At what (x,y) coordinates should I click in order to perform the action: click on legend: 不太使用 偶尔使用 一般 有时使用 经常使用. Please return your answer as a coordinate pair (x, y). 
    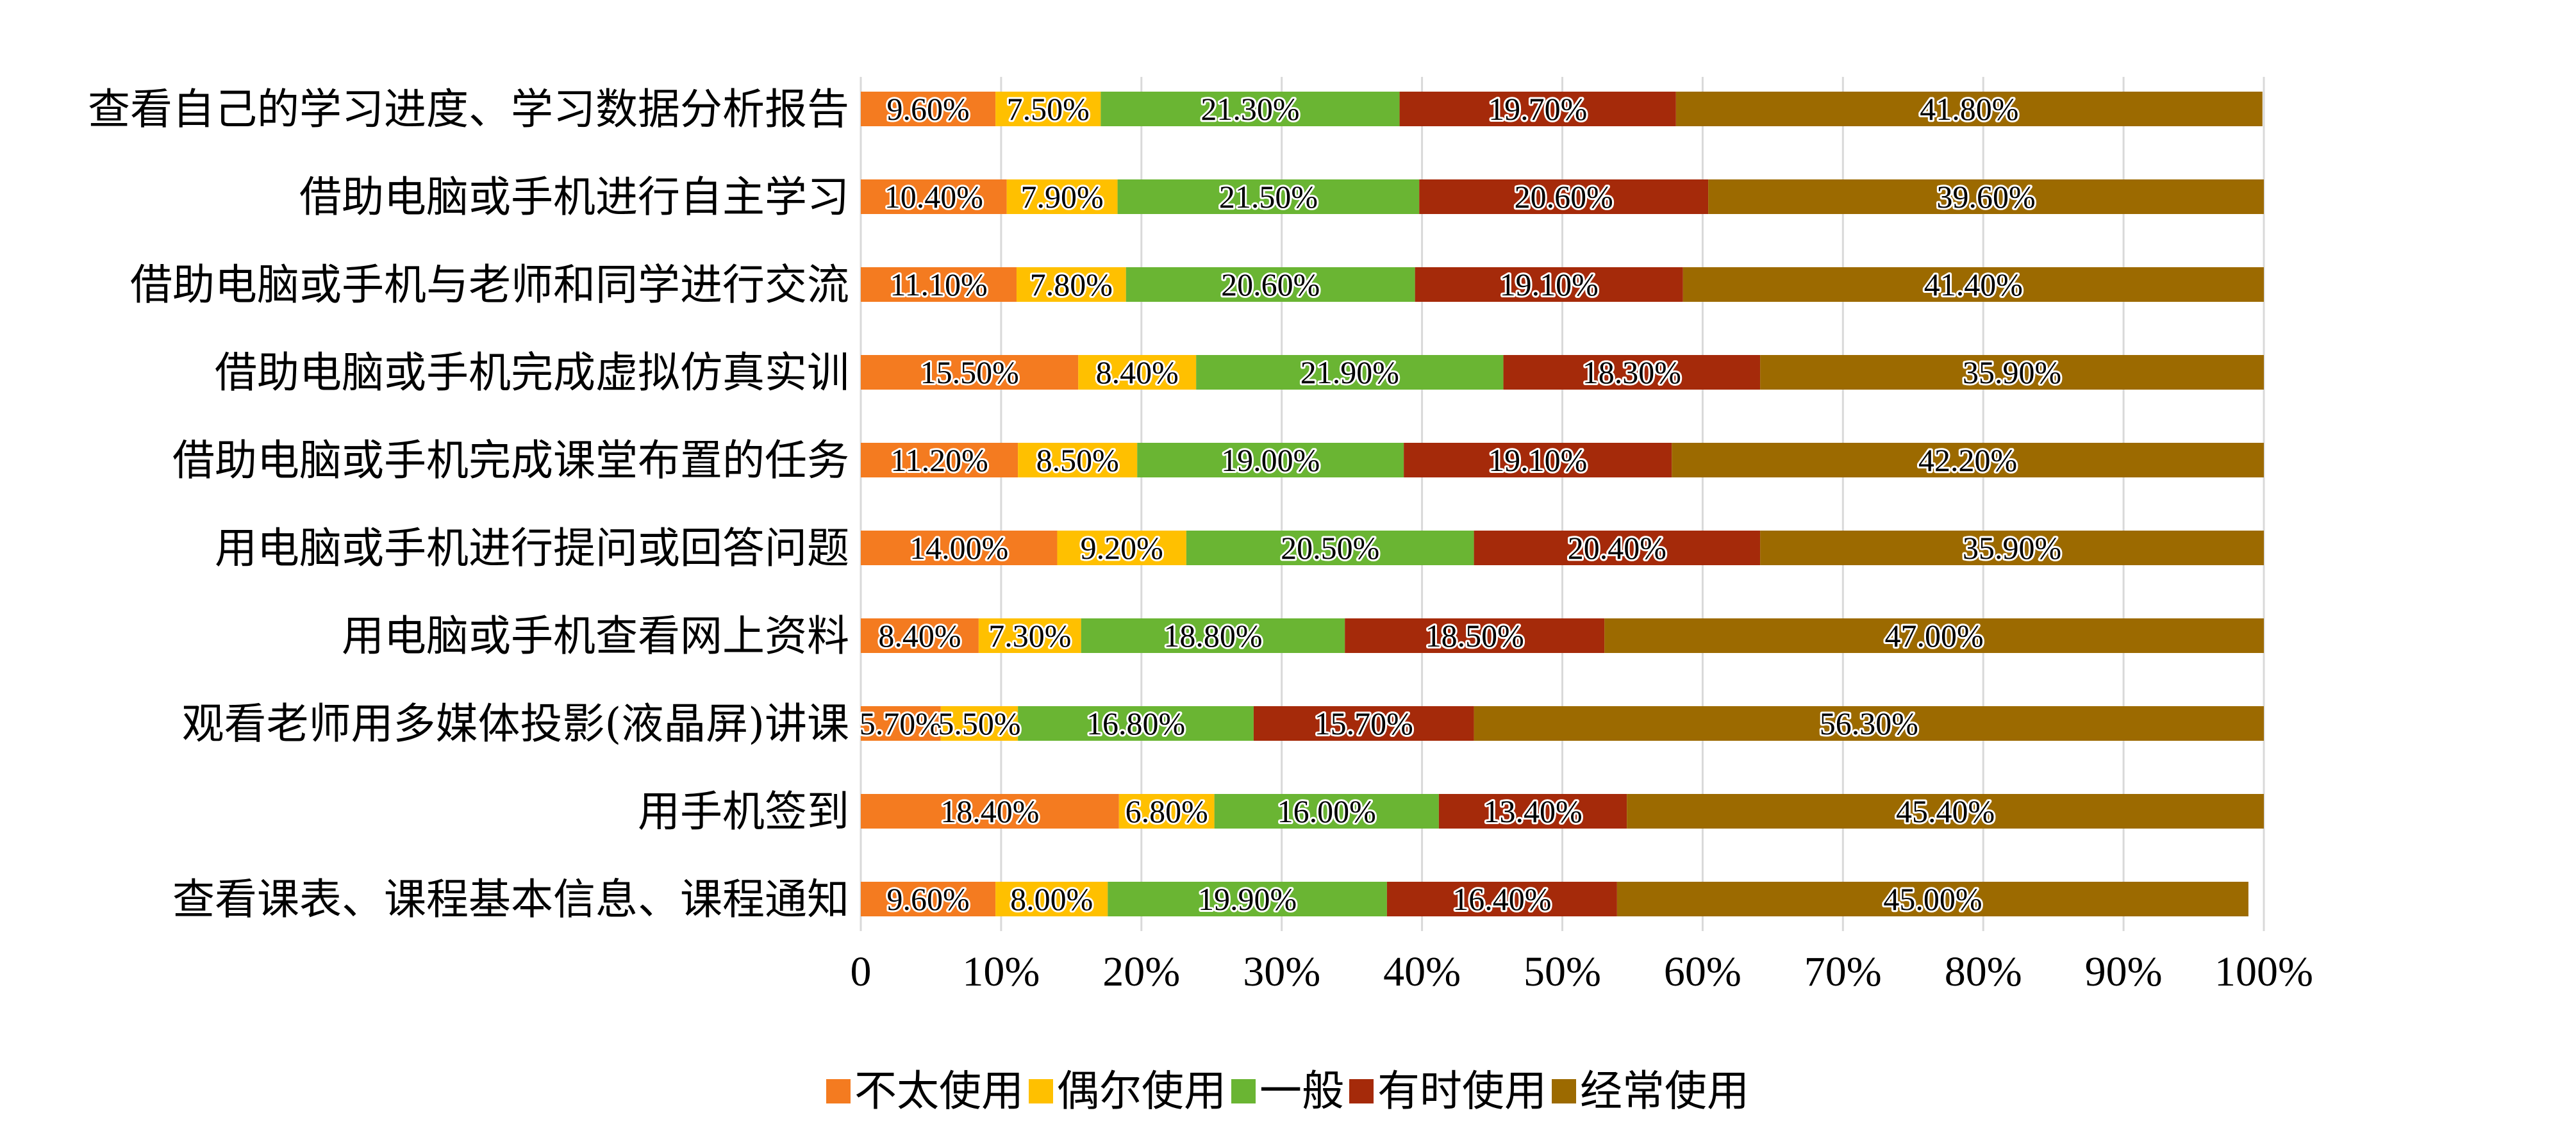
    Looking at the image, I should click on (1287, 1091).